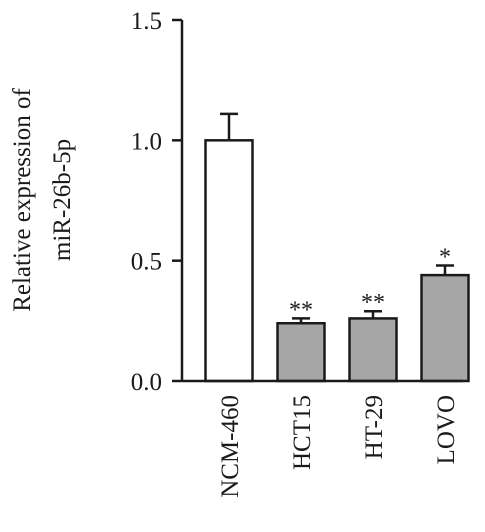 The image size is (485, 532). What do you see at coordinates (374, 427) in the screenshot?
I see `x-category-label: HT-29` at bounding box center [374, 427].